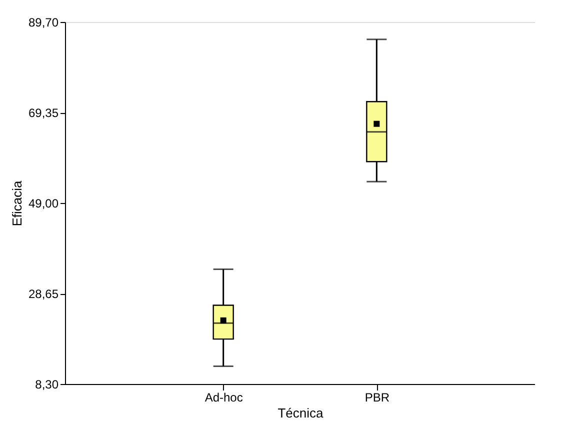  I want to click on y-tick-label: 69,35, so click(43, 113).